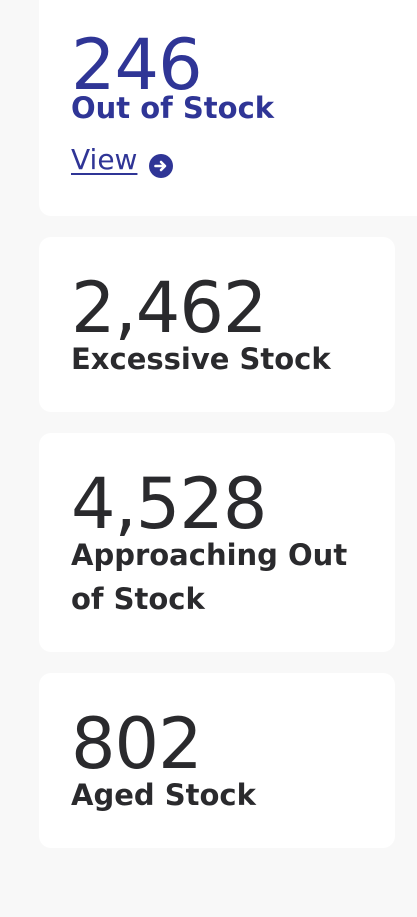 Image resolution: width=417 pixels, height=917 pixels. I want to click on view-out-of-stock-link: View, so click(122, 160).